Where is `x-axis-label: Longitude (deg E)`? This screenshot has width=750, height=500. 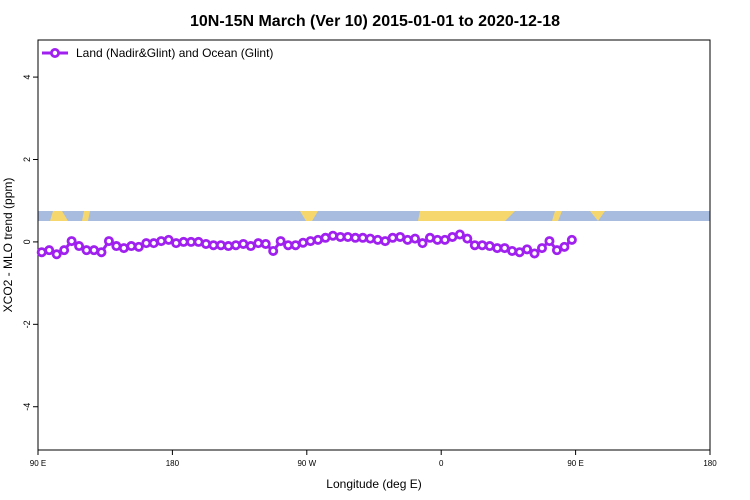
x-axis-label: Longitude (deg E) is located at coordinates (373, 484).